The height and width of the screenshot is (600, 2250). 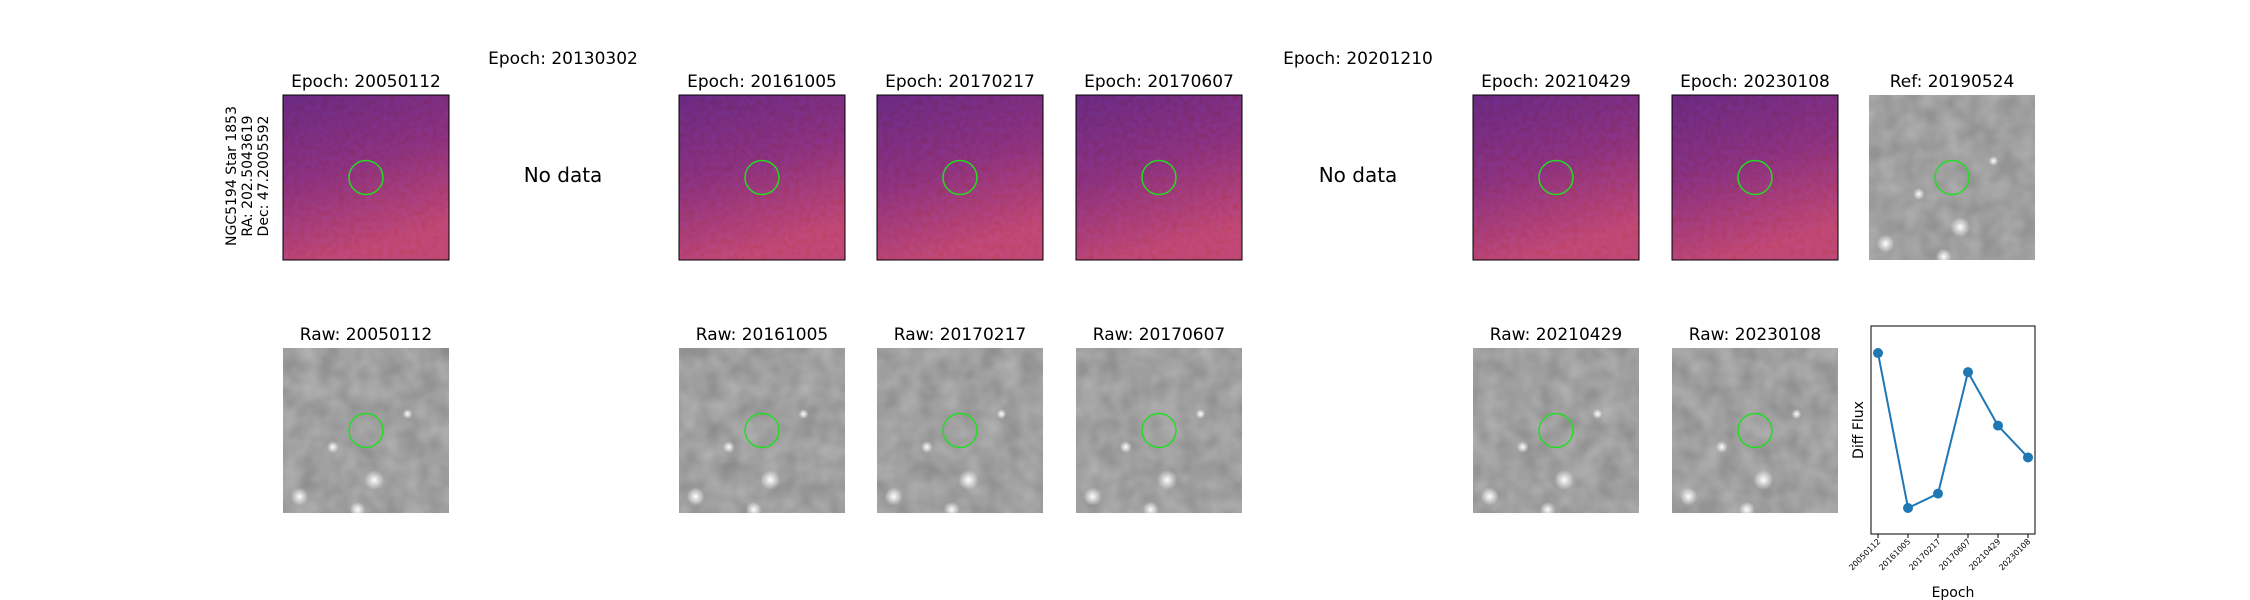 I want to click on x-axis-label: Epoch, so click(x=1953, y=592).